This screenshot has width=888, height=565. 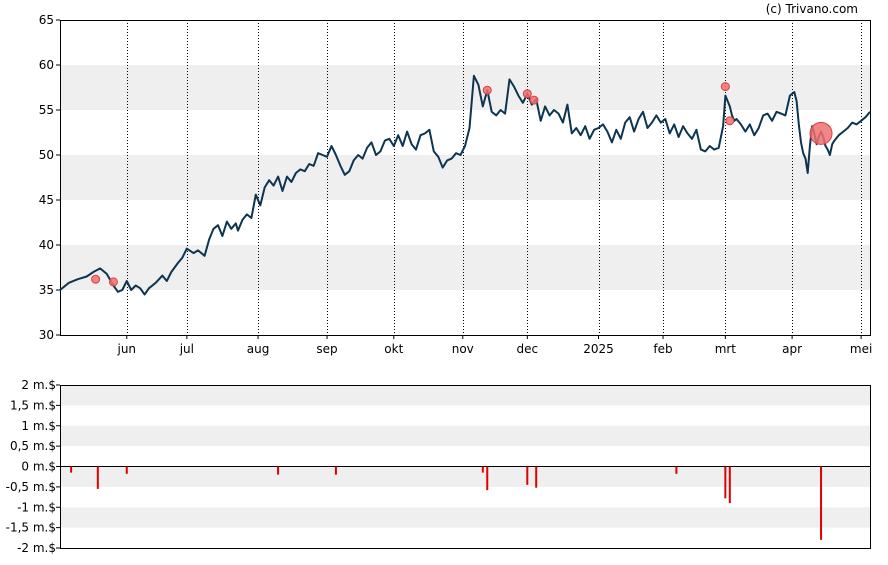 I want to click on price-ytick-label: 35, so click(x=46, y=290).